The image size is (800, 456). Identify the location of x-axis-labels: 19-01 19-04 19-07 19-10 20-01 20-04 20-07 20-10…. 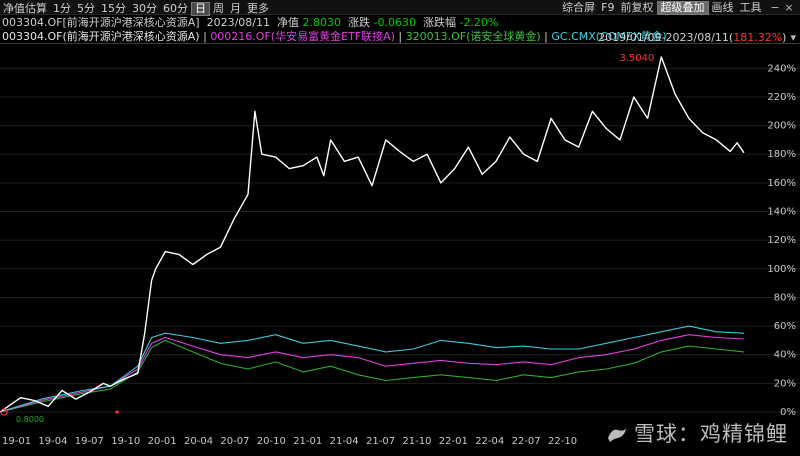
(289, 441).